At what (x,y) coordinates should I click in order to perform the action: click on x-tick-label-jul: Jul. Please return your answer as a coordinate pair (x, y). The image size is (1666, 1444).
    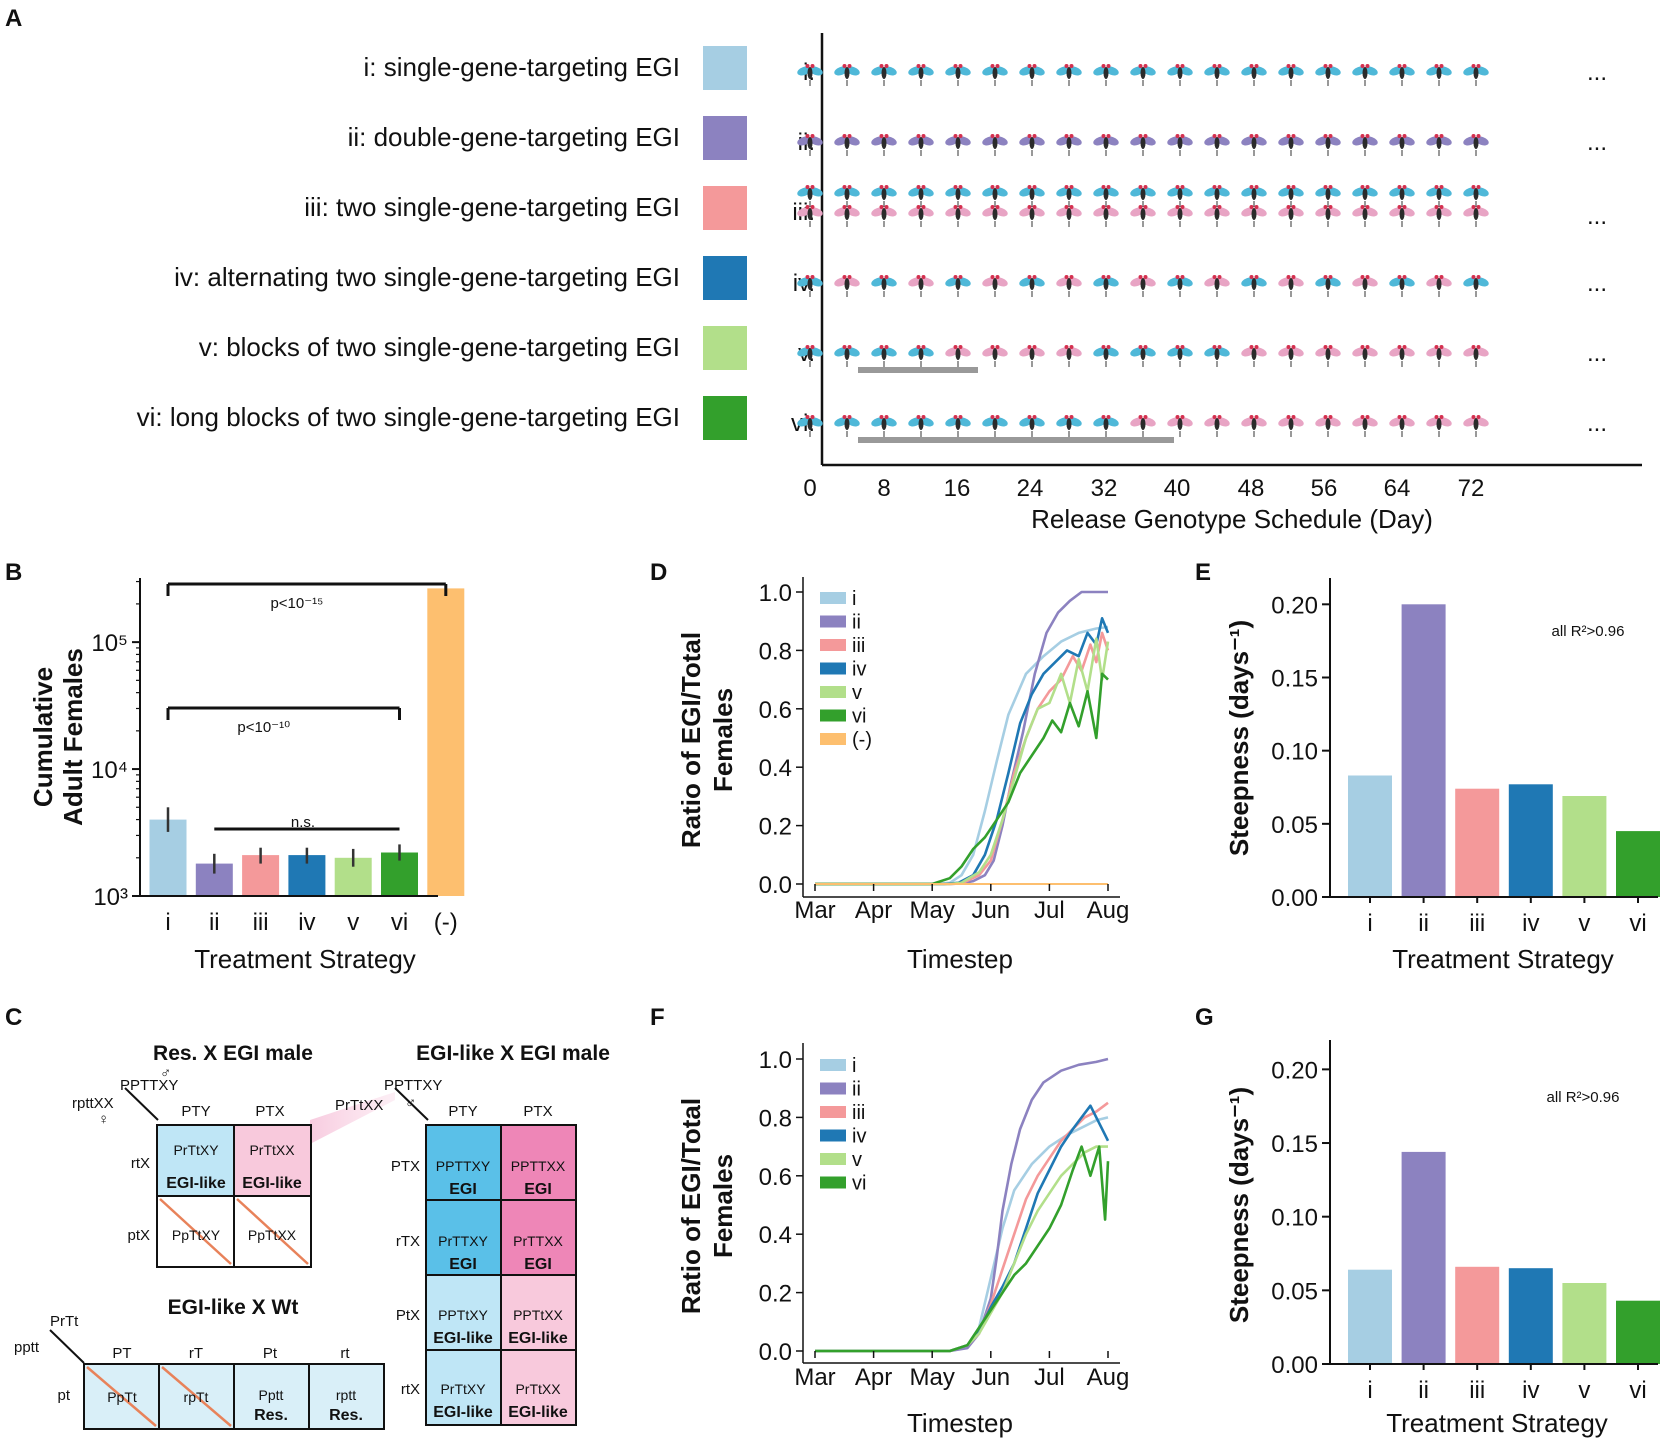
    Looking at the image, I should click on (1049, 910).